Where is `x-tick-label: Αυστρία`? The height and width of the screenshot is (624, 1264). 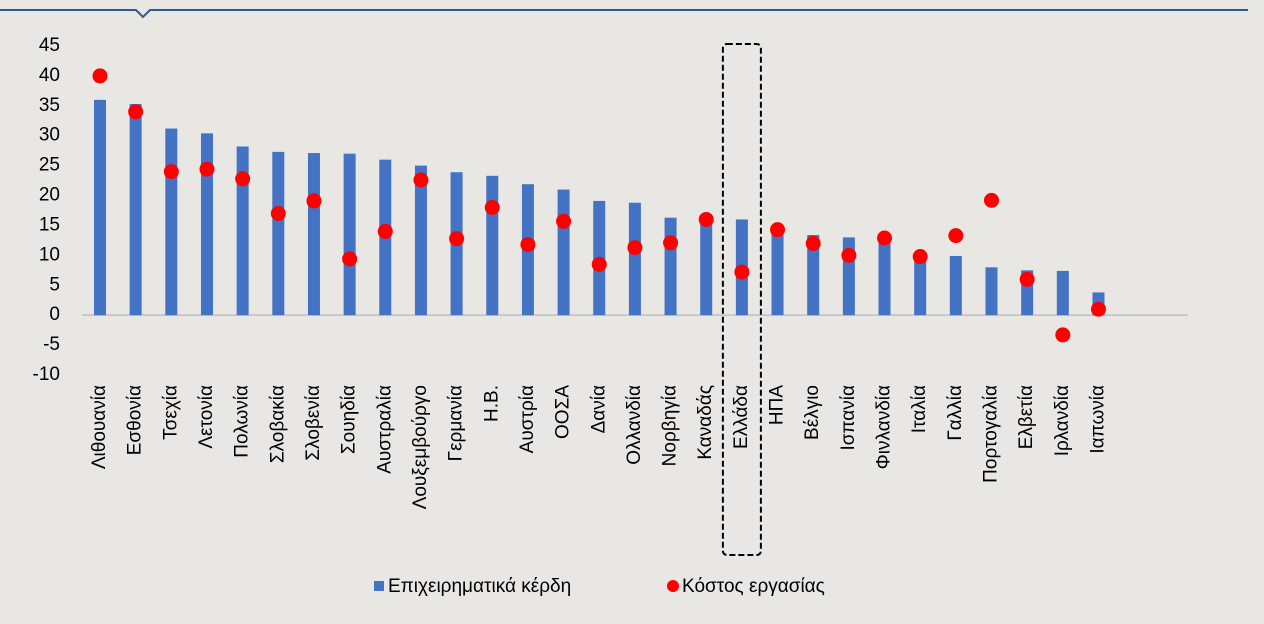
x-tick-label: Αυστρία is located at coordinates (527, 419).